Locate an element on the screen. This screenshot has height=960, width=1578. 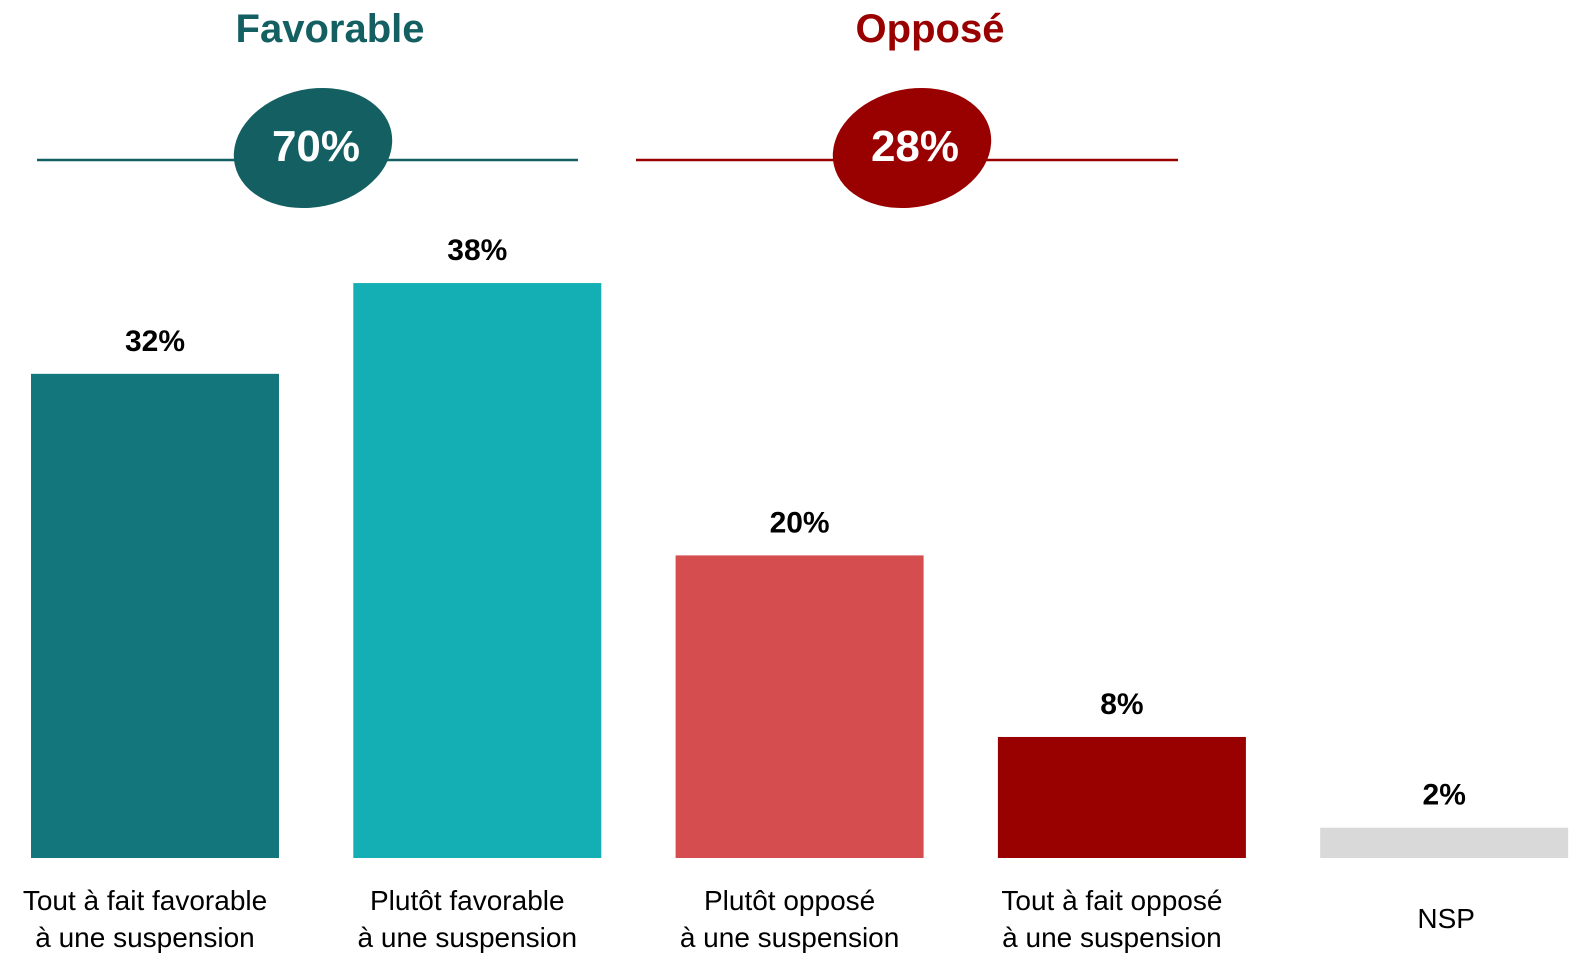
category-label: Plutôt opposé is located at coordinates (789, 900).